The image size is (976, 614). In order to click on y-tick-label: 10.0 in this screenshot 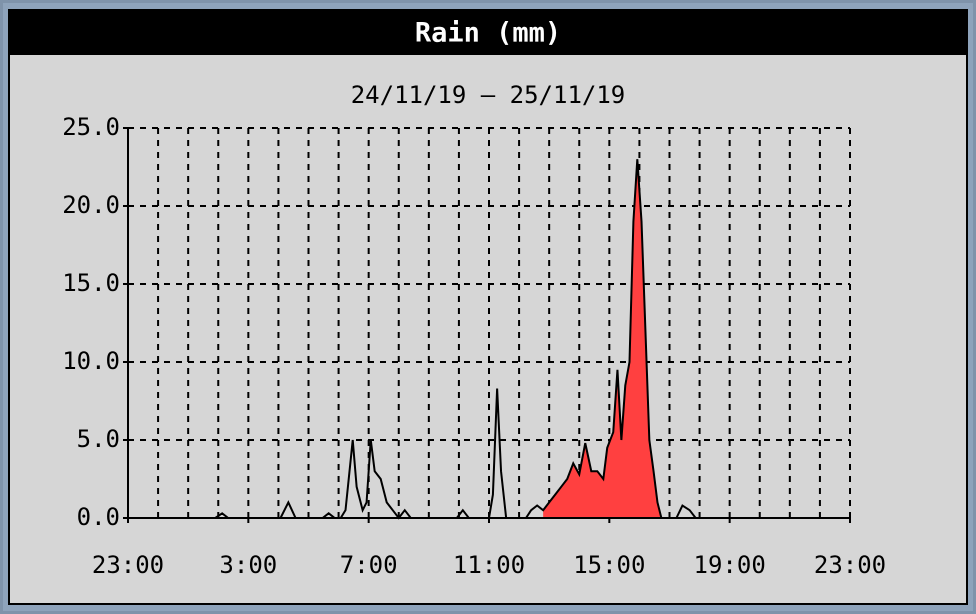, I will do `click(91, 361)`.